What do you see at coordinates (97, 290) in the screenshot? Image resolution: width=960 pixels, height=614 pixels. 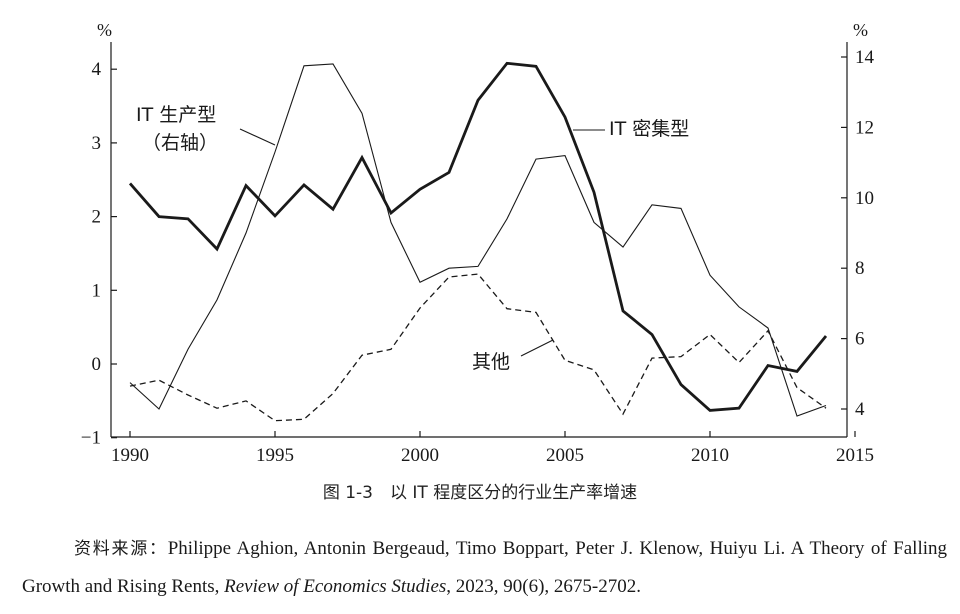 I see `left-y-tick-label: 1` at bounding box center [97, 290].